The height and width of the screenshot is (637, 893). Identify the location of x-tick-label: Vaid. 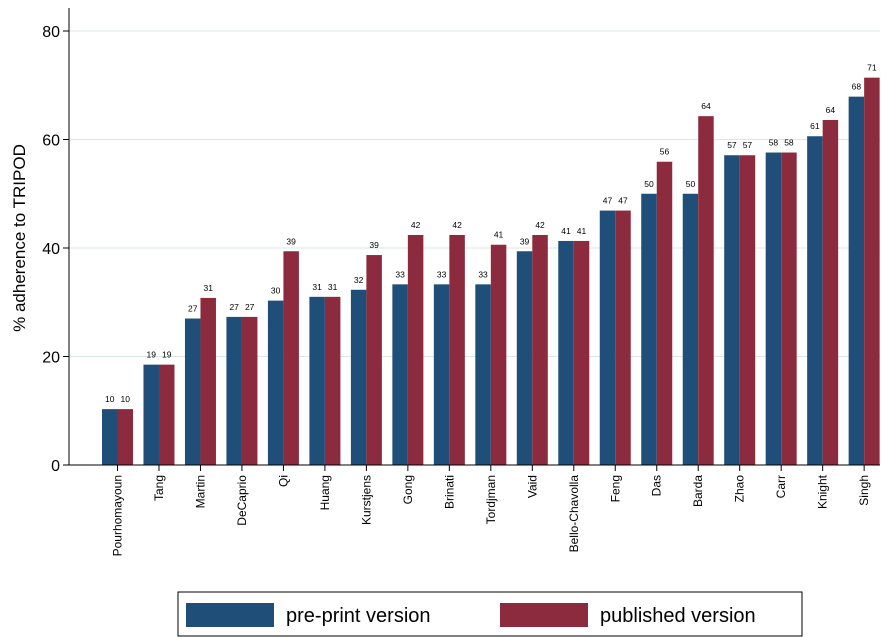
(532, 486).